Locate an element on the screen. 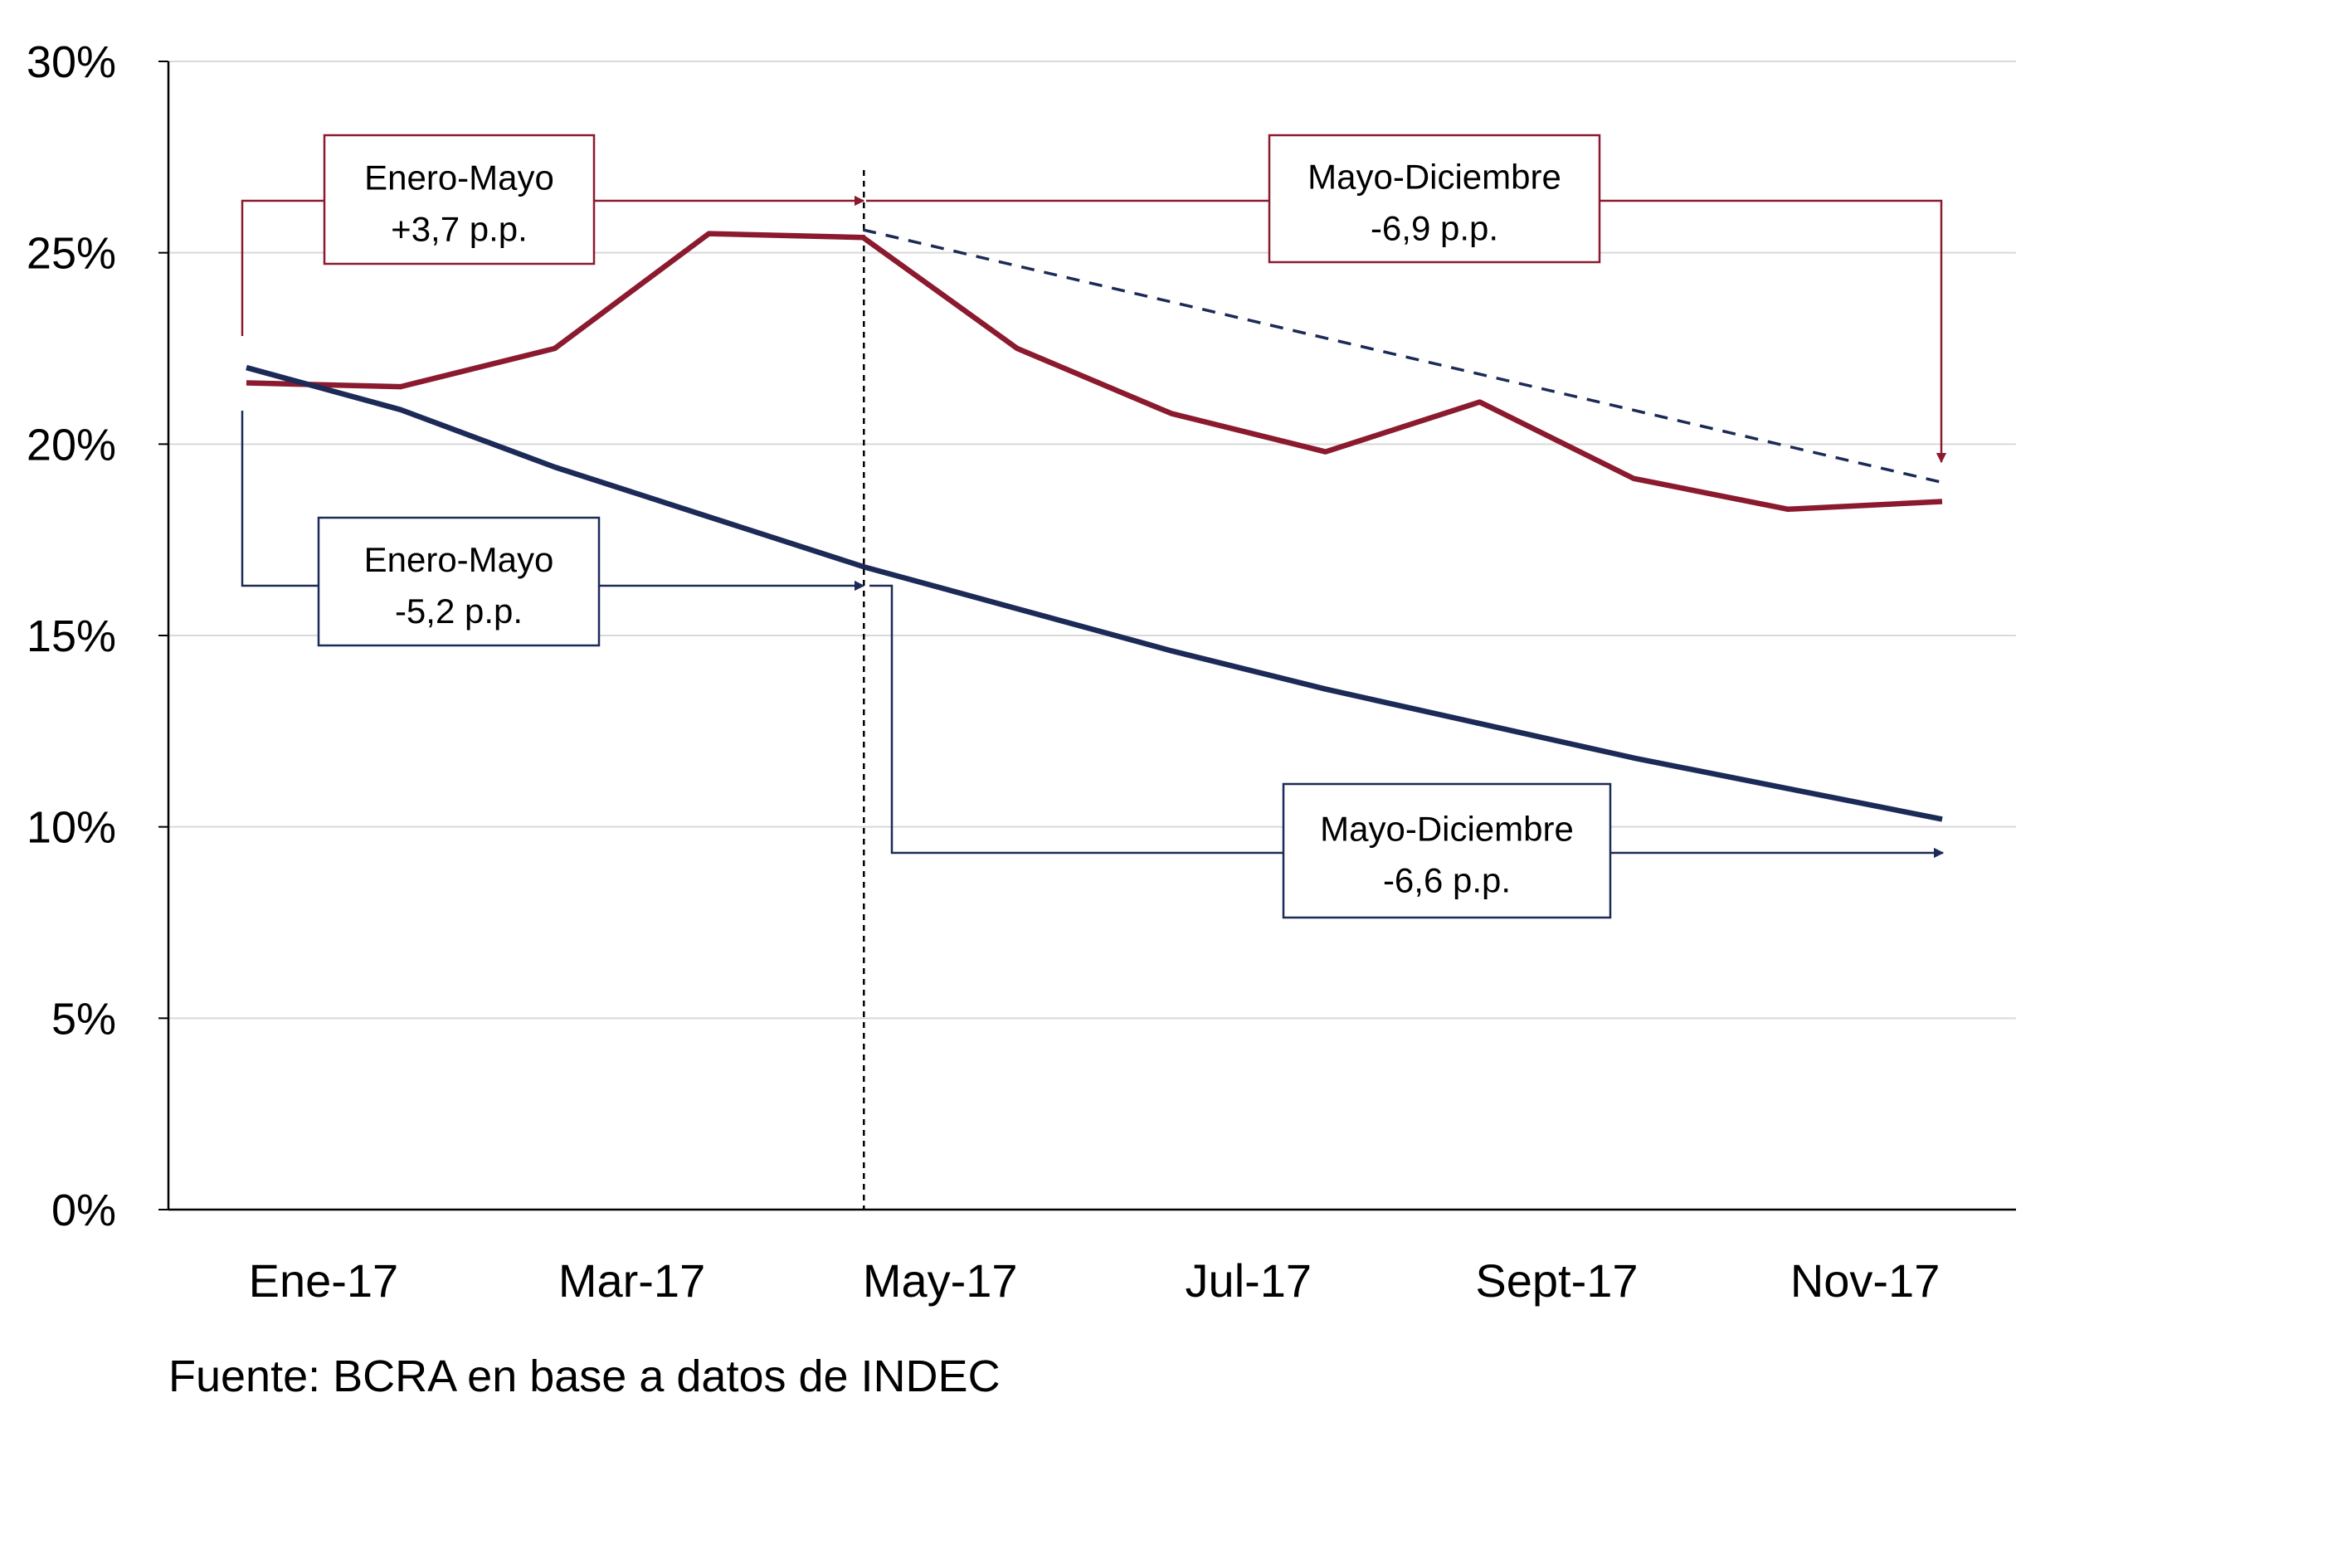  x-tick-label: May-17 is located at coordinates (940, 1280).